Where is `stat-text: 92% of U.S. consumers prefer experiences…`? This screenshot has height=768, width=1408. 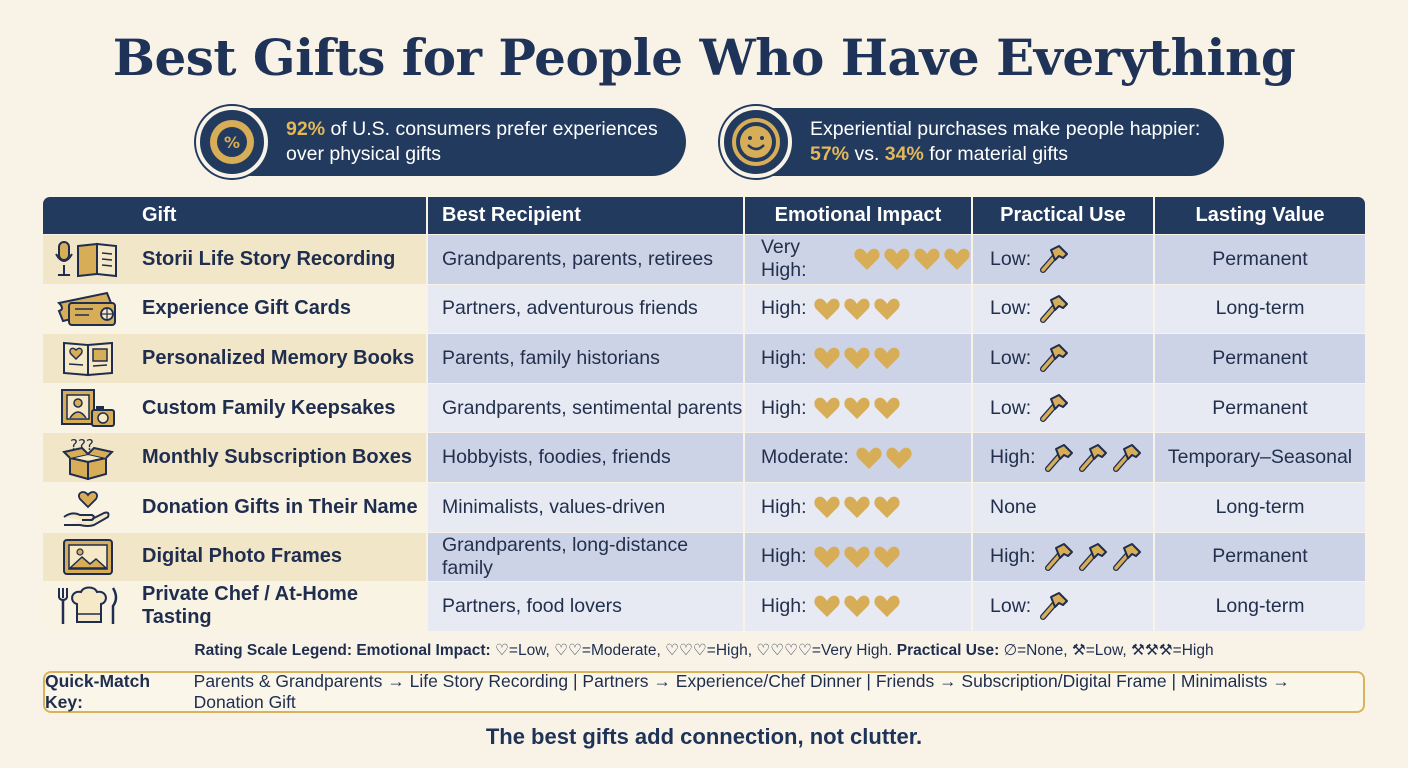 stat-text: 92% of U.S. consumers prefer experiences… is located at coordinates (472, 141).